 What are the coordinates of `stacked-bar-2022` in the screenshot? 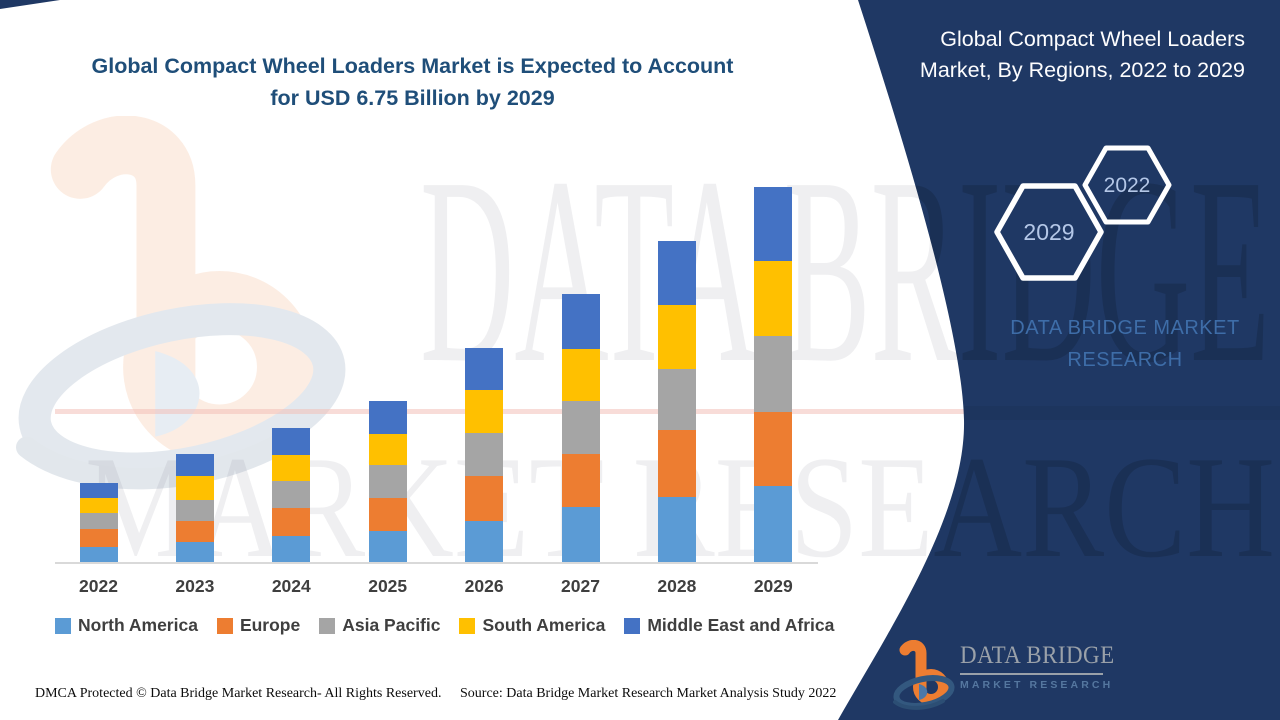 It's located at (98, 522).